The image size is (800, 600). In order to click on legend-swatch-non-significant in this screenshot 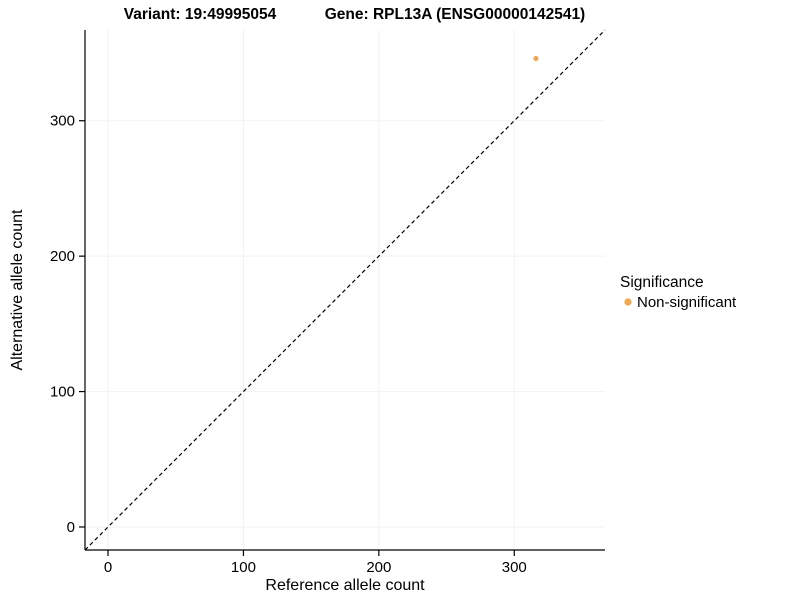, I will do `click(628, 302)`.